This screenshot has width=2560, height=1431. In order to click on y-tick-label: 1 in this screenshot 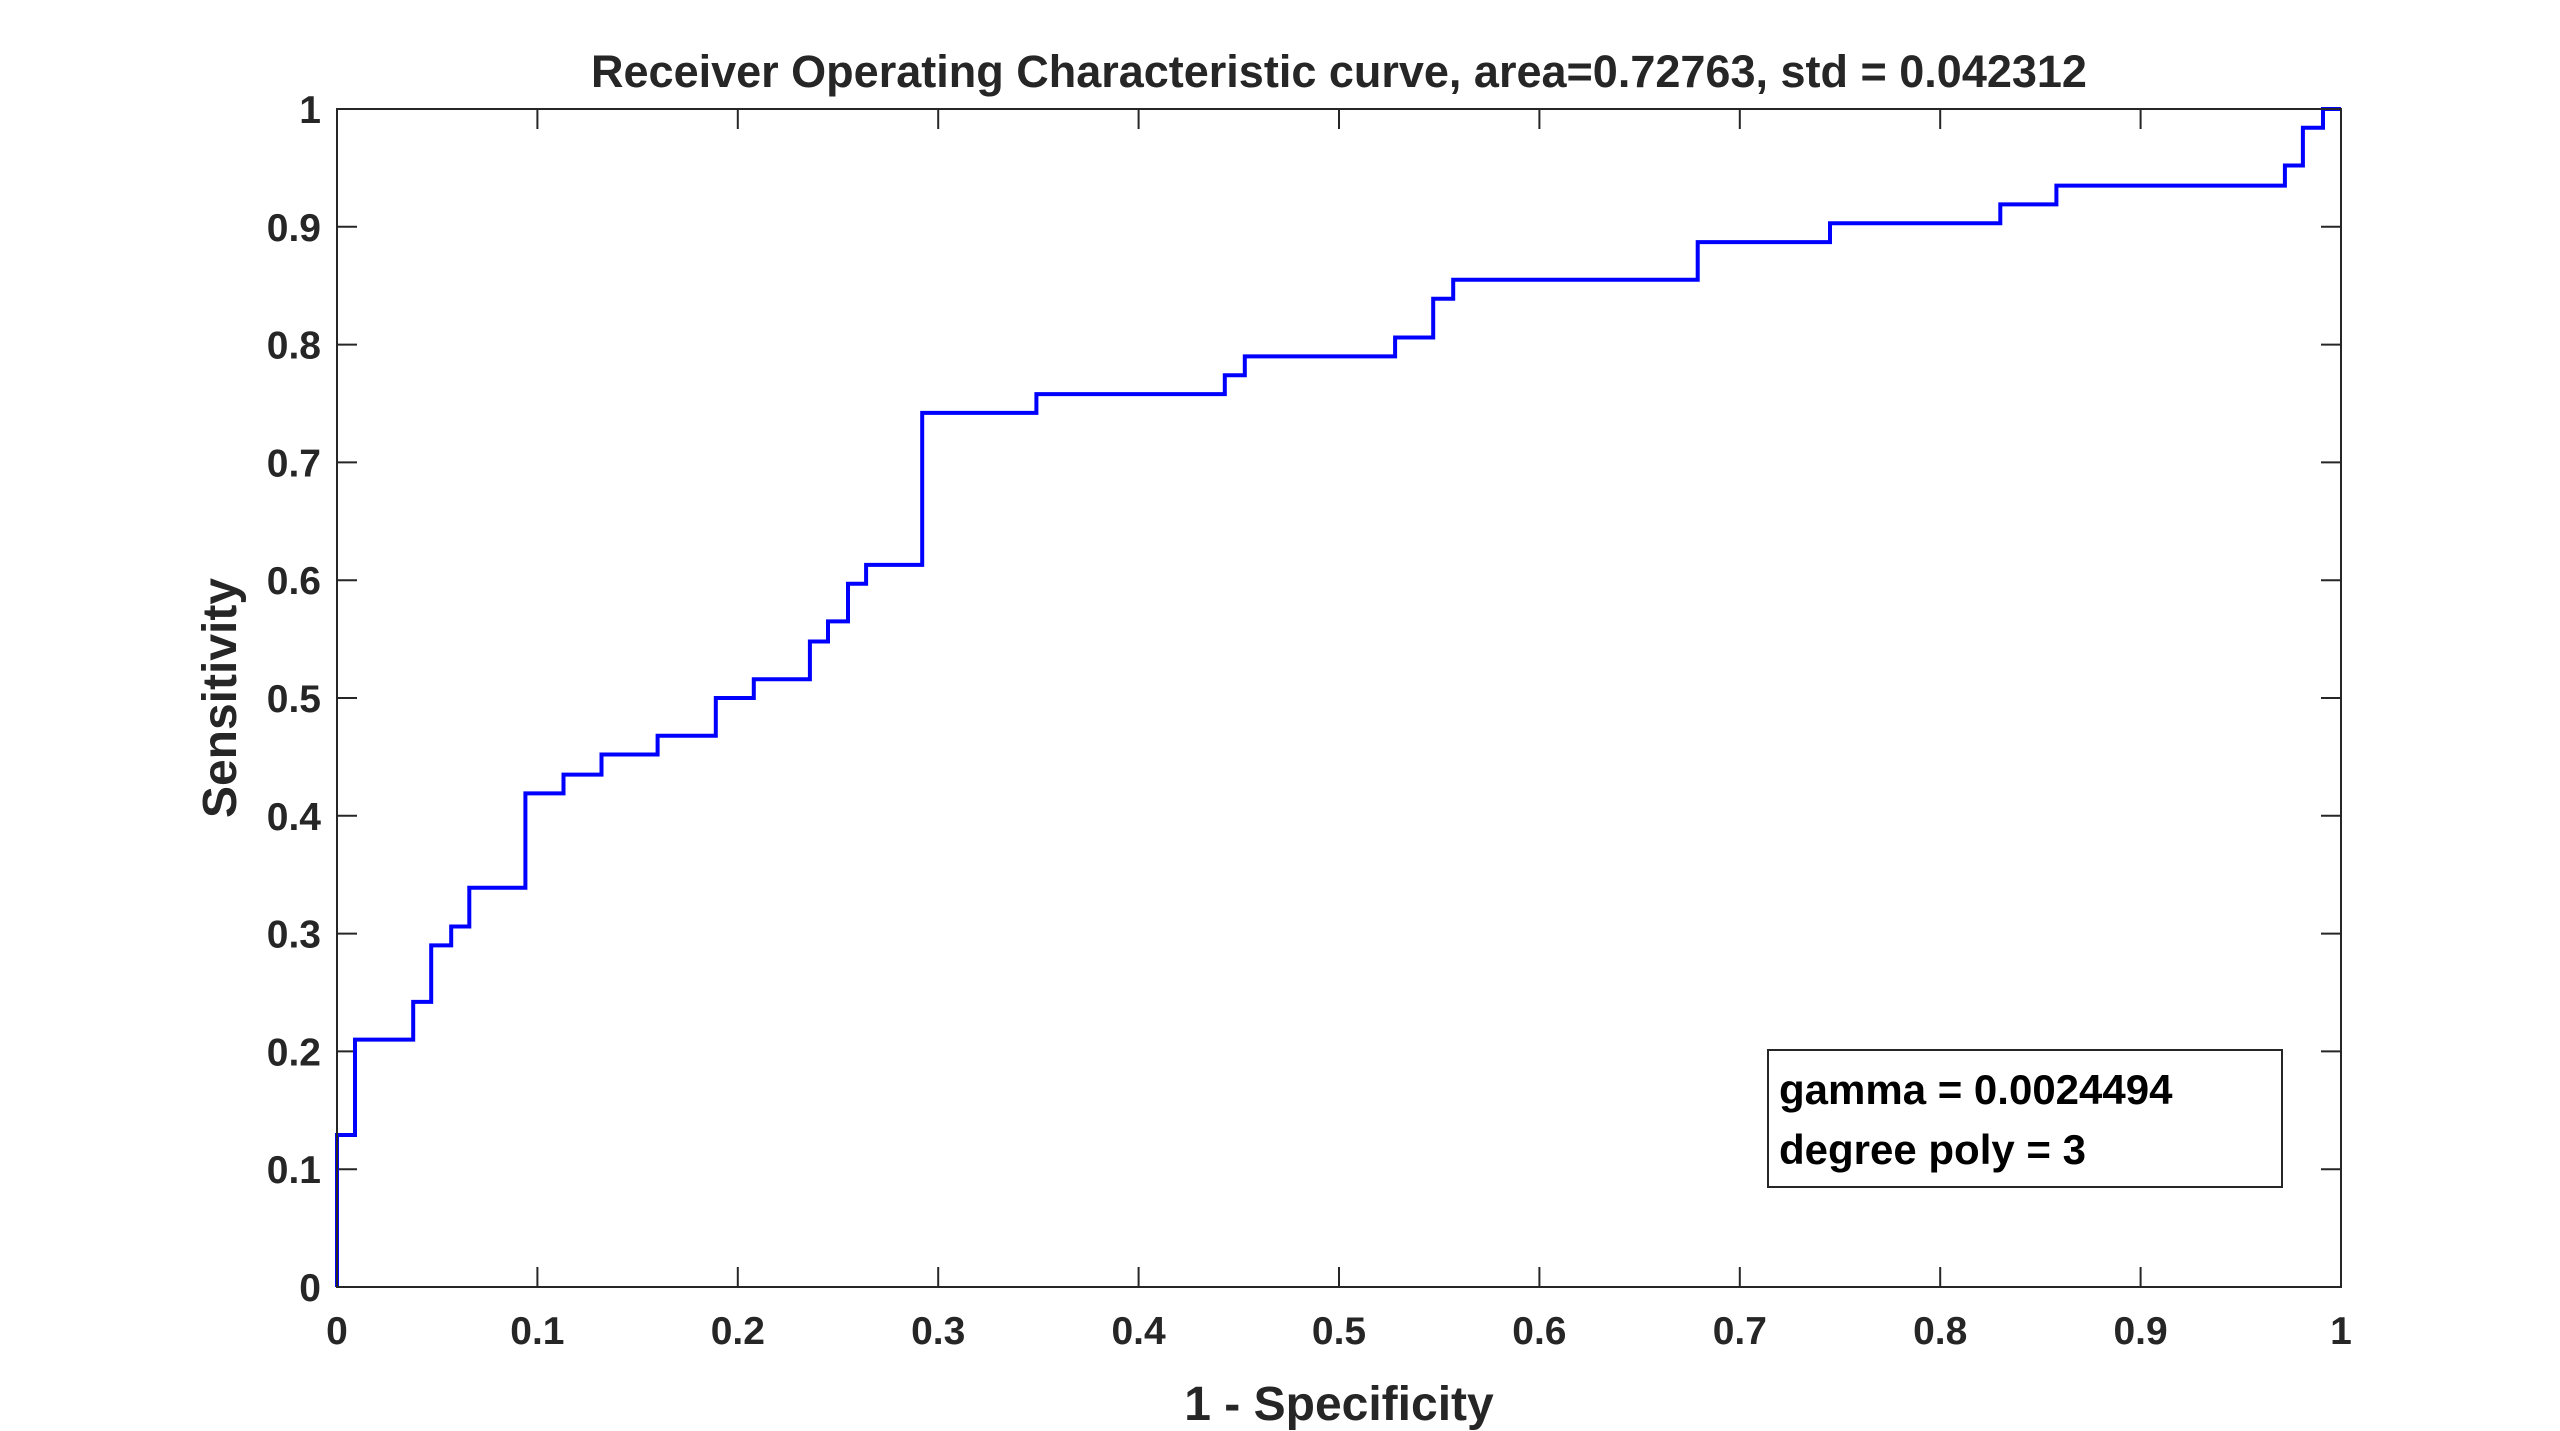, I will do `click(310, 110)`.